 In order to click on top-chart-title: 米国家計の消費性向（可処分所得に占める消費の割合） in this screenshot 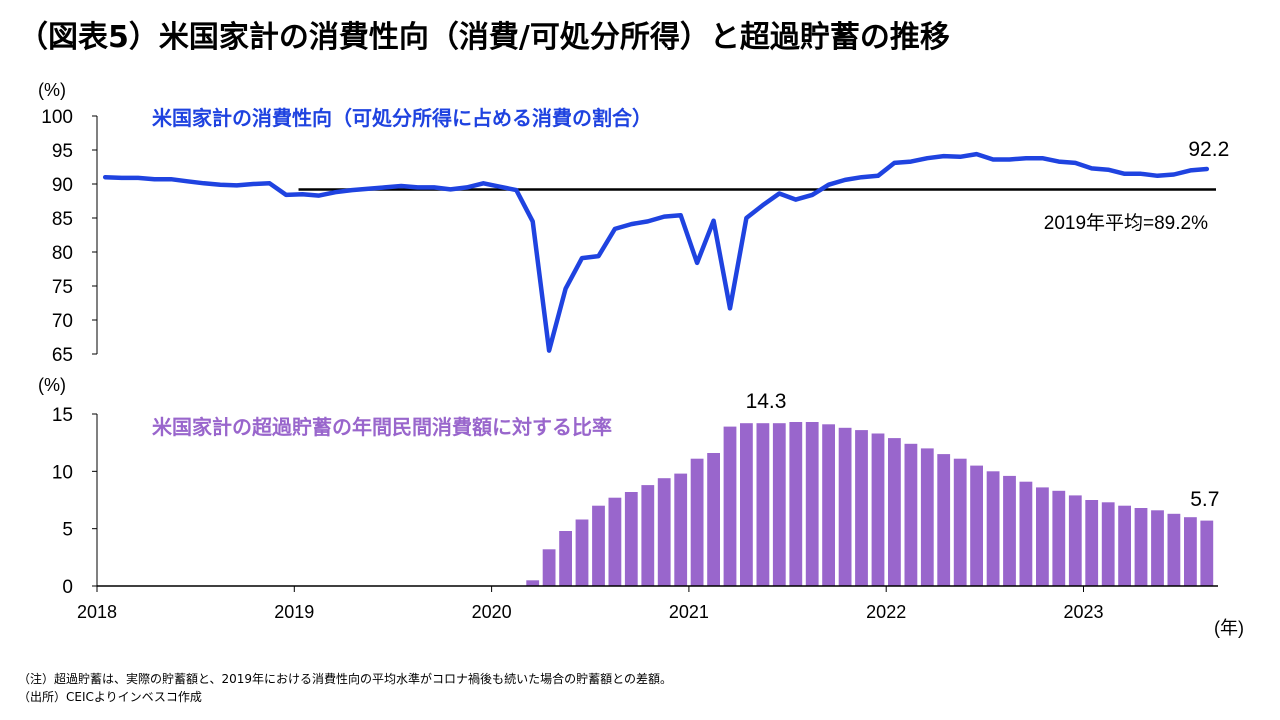, I will do `click(402, 118)`.